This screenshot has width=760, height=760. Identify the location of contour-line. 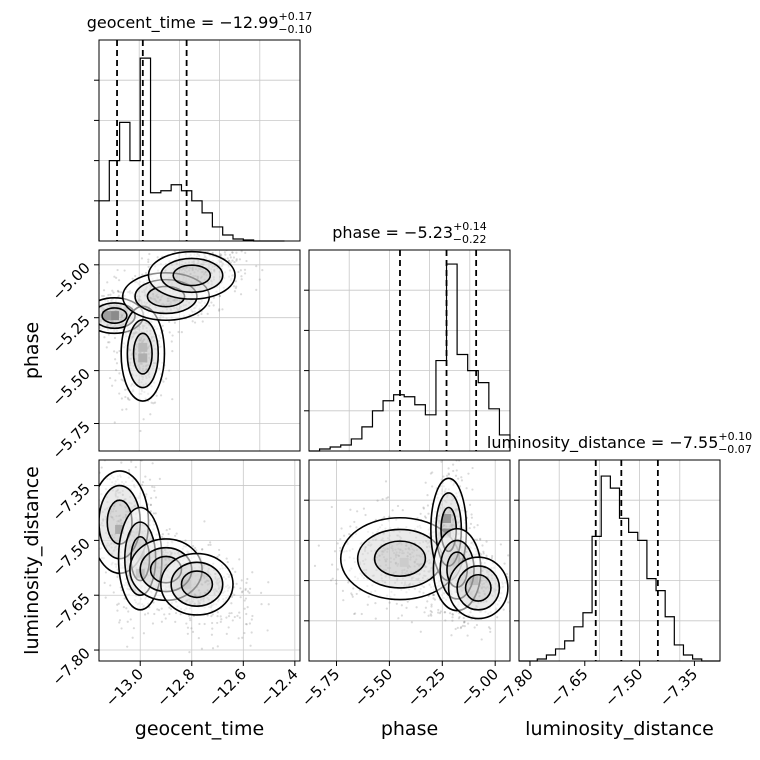
(142, 353).